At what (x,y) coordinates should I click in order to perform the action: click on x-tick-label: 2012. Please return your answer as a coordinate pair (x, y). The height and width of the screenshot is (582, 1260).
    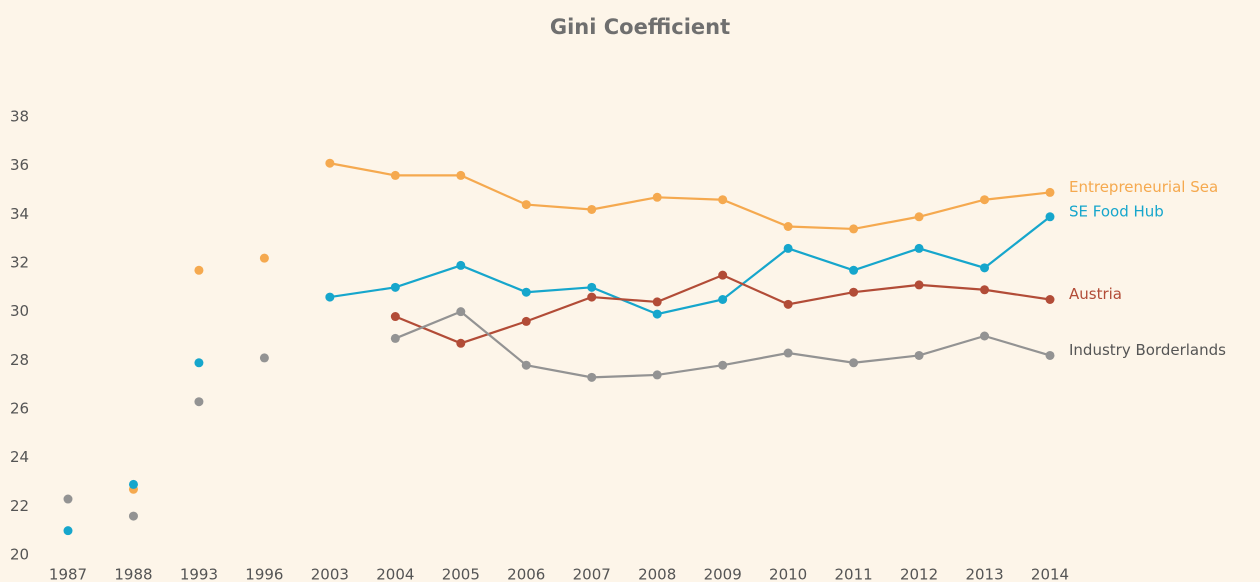
    Looking at the image, I should click on (919, 574).